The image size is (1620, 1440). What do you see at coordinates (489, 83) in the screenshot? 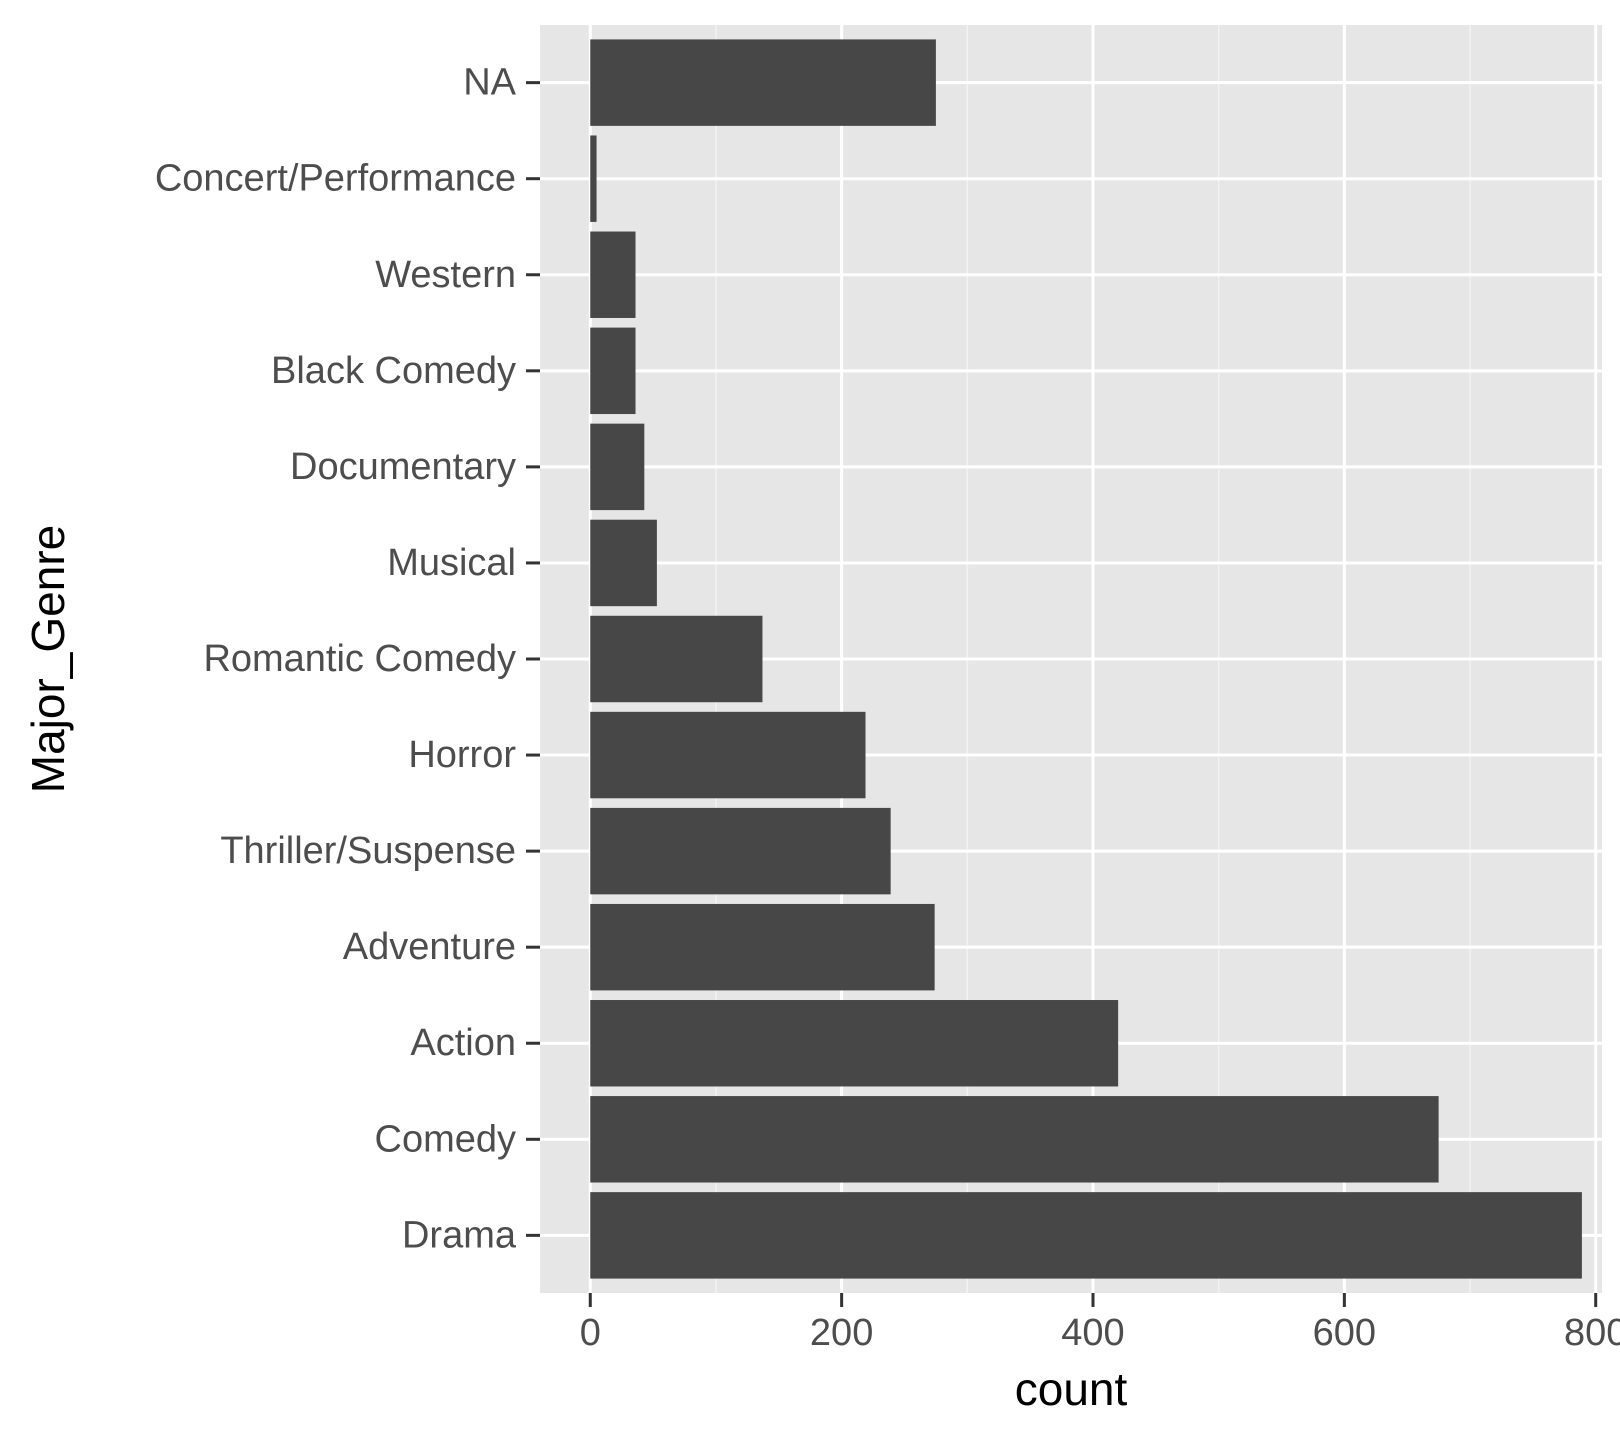
I see `y-tick-label: NA` at bounding box center [489, 83].